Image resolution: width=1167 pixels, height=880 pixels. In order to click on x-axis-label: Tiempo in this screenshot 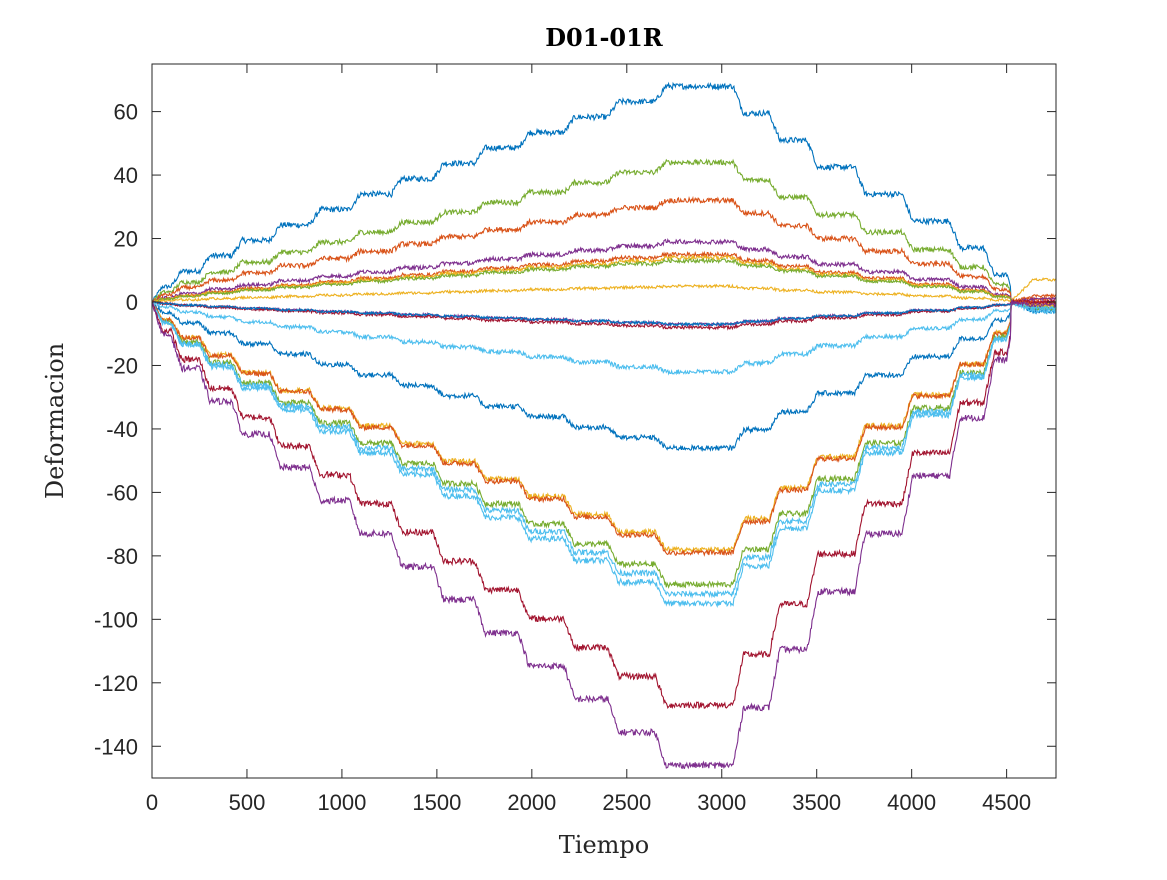, I will do `click(604, 845)`.